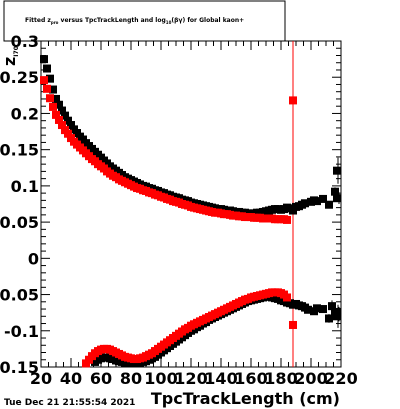 This screenshot has height=409, width=400. Describe the element at coordinates (41, 378) in the screenshot. I see `x-tick-label: 20` at that location.